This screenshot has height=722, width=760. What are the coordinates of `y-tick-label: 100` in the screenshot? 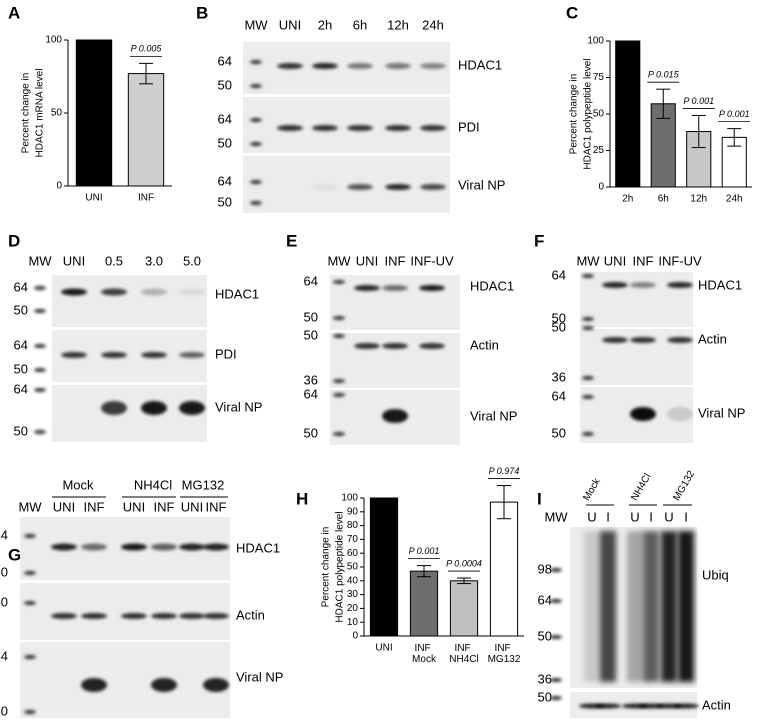 It's located at (595, 41).